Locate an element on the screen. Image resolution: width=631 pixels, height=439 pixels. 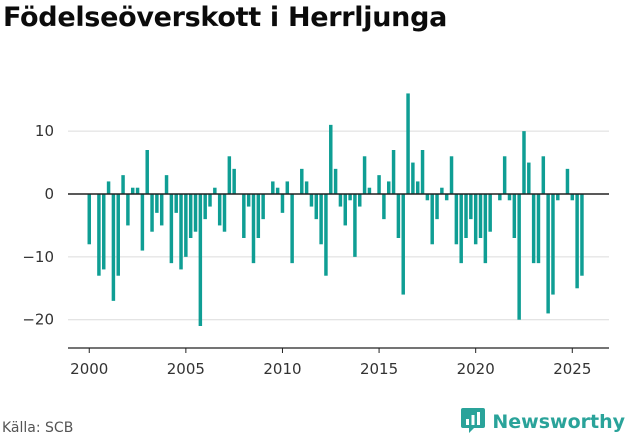
source-note: Källa: SCB is located at coordinates (38, 428).